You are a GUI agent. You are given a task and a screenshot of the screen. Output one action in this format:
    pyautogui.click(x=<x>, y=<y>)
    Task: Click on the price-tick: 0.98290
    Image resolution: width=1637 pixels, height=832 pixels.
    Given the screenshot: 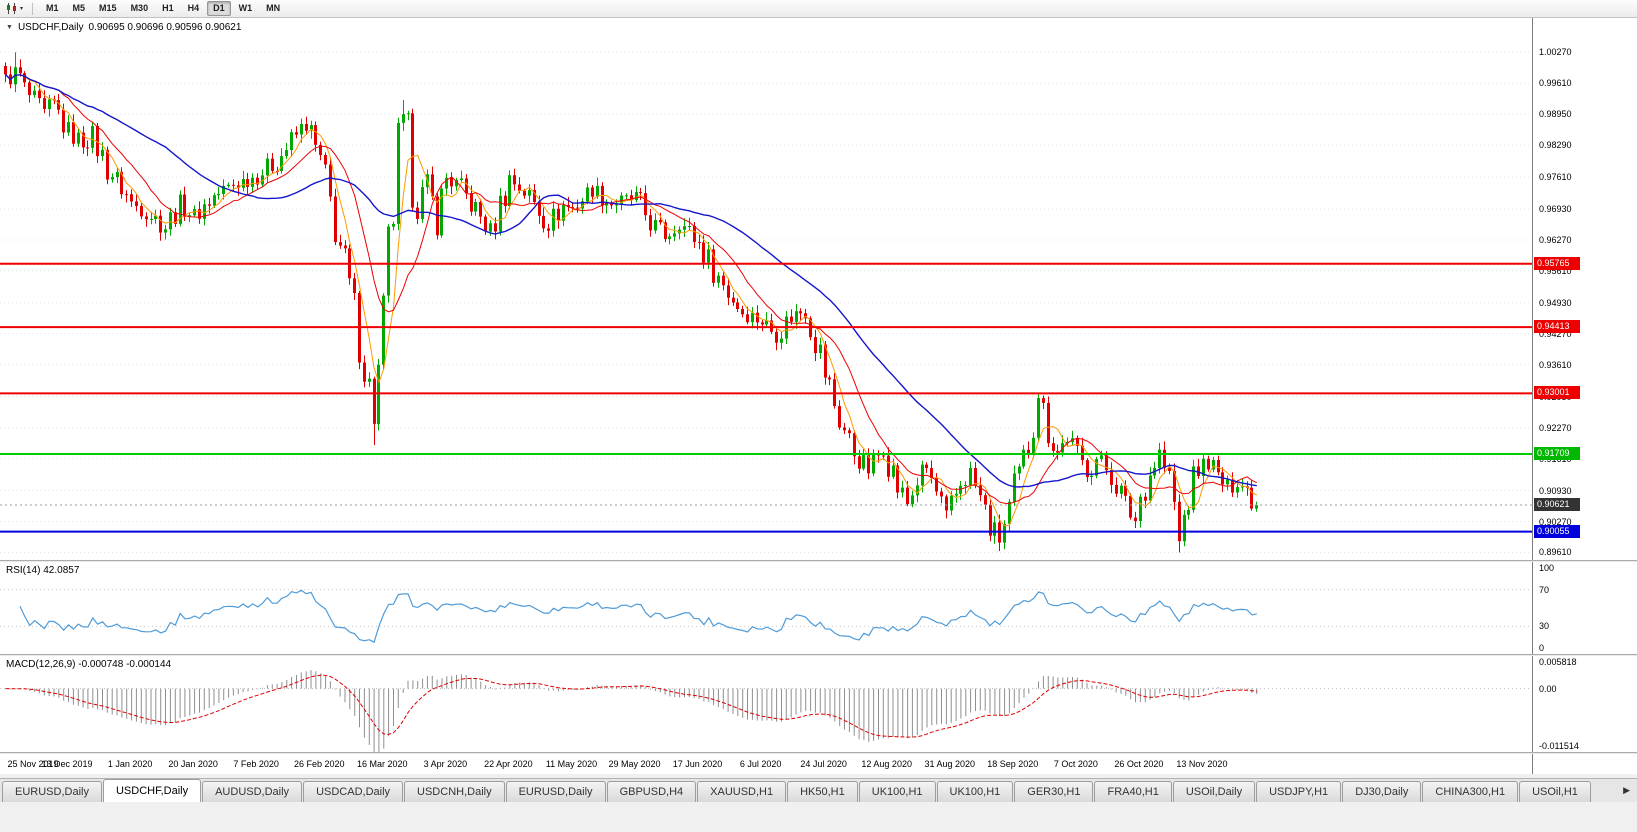 What is the action you would take?
    pyautogui.click(x=1555, y=145)
    